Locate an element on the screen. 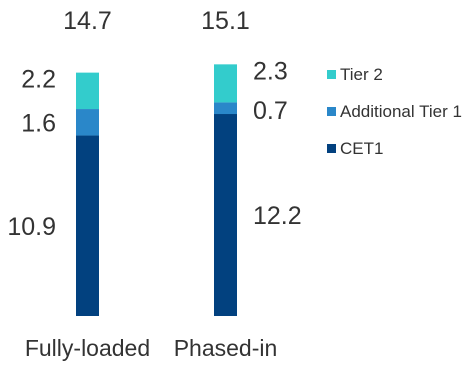 This screenshot has height=365, width=476. bar-segment-cet1-phased-in is located at coordinates (225, 215).